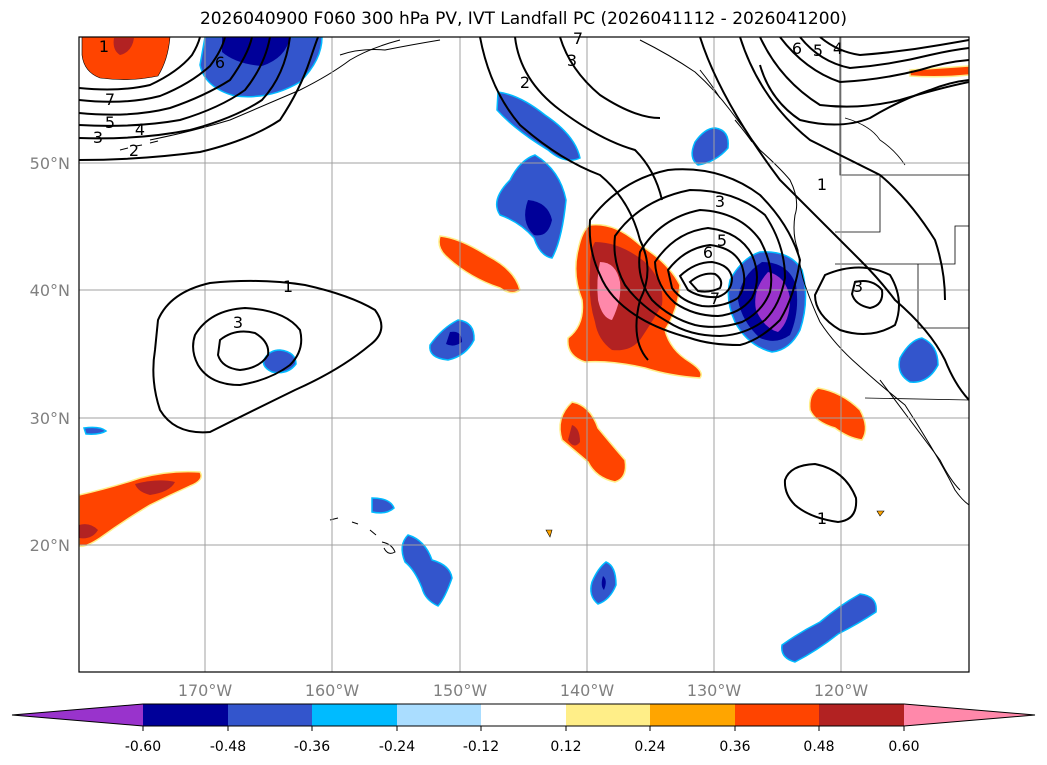  Describe the element at coordinates (587, 690) in the screenshot. I see `lon-label: 140°W` at that location.